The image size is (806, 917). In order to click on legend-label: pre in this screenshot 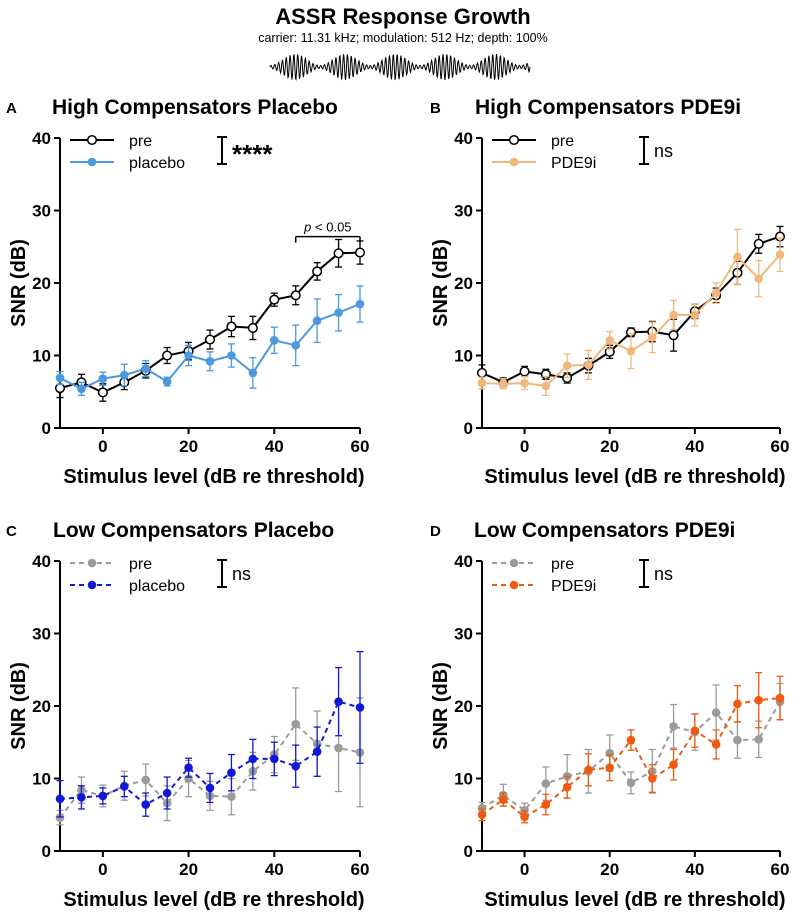, I will do `click(140, 141)`.